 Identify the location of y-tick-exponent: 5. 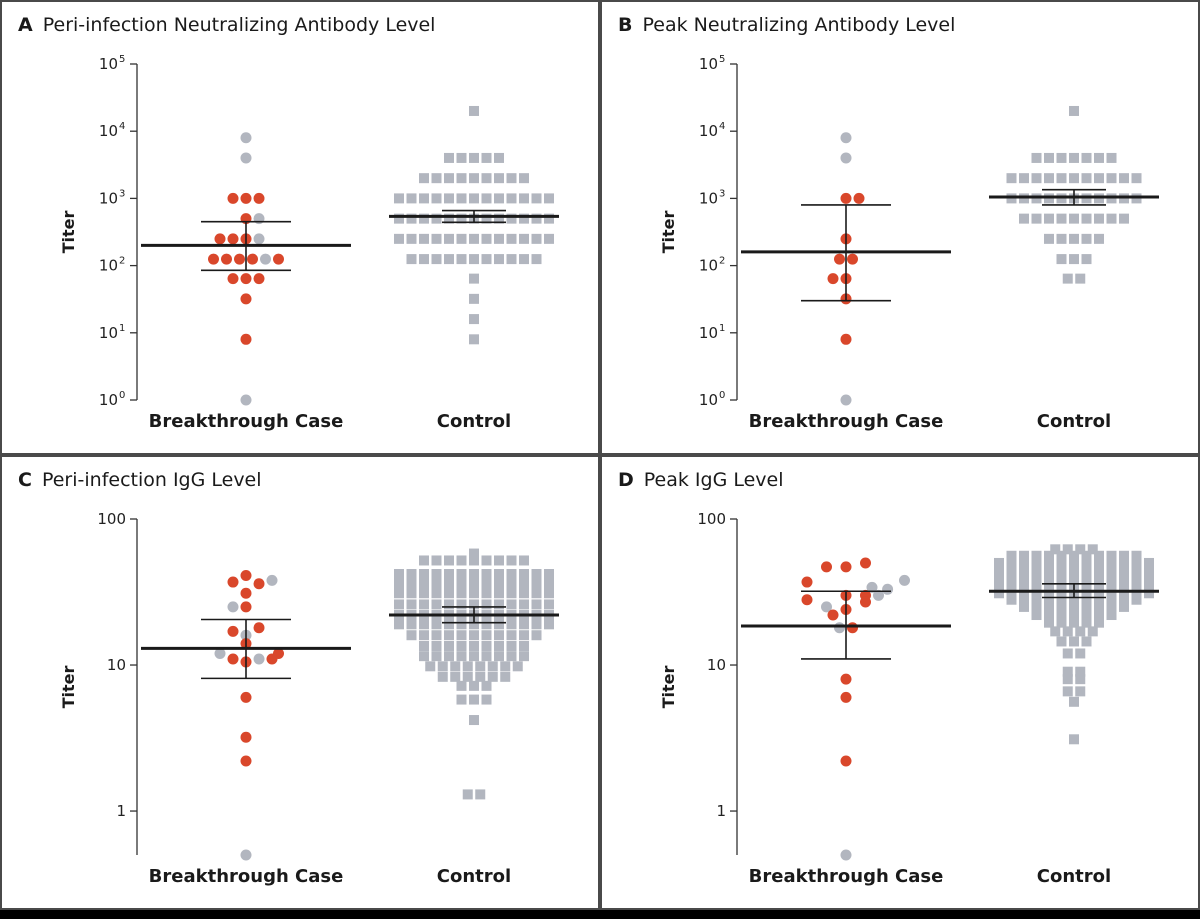
(122, 59).